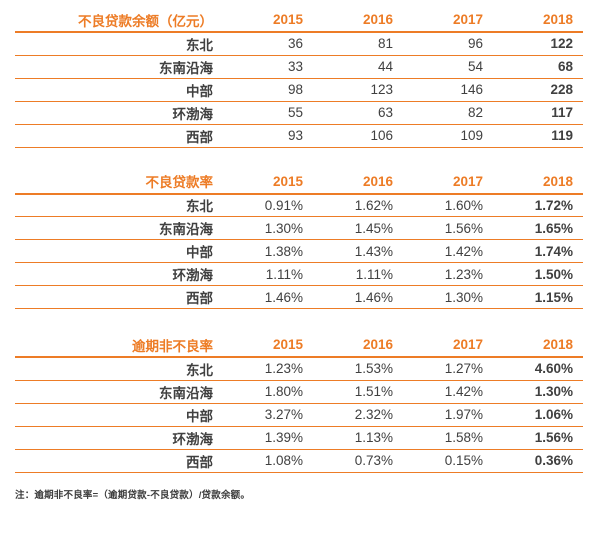 The image size is (600, 544). What do you see at coordinates (528, 297) in the screenshot?
I see `value-cell-latest: 1.15%` at bounding box center [528, 297].